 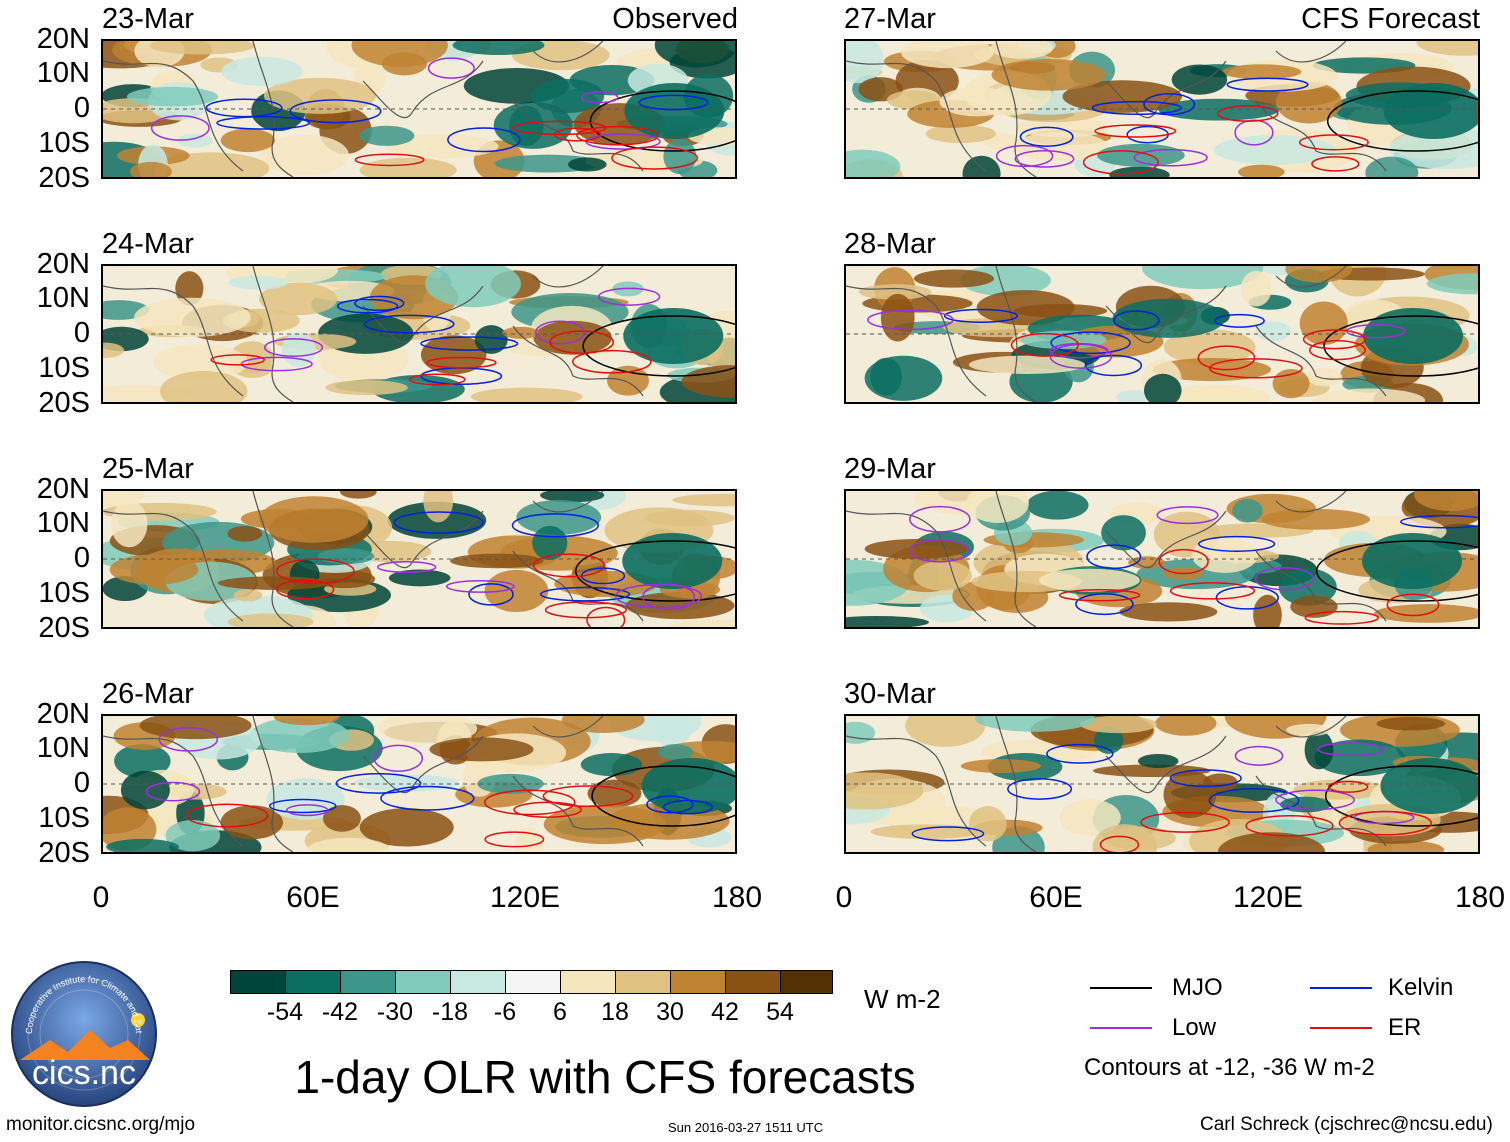 What do you see at coordinates (725, 1012) in the screenshot?
I see `colorbar-tick-label: 42` at bounding box center [725, 1012].